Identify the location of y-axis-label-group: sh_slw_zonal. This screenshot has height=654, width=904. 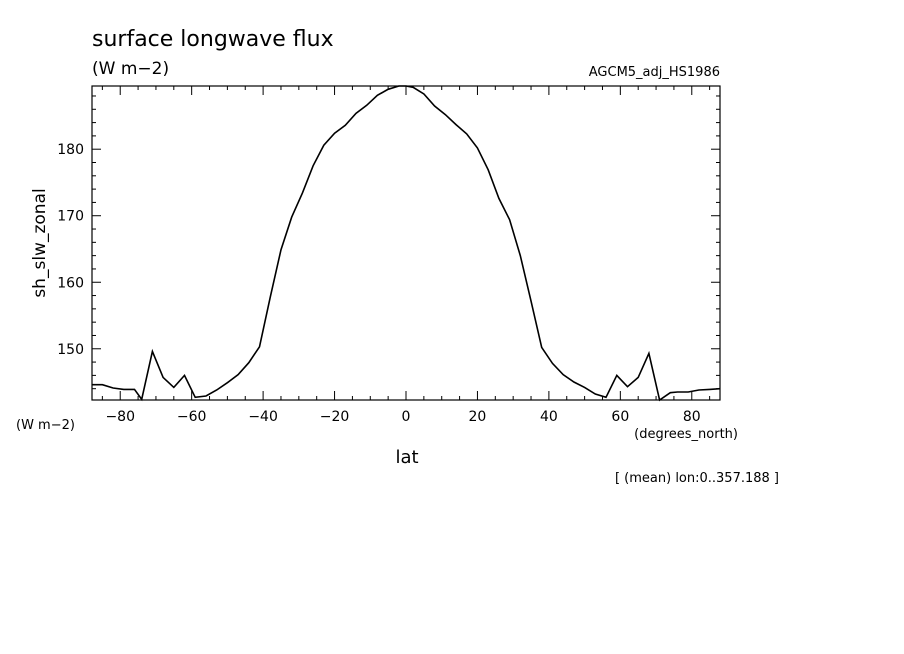
(40, 242).